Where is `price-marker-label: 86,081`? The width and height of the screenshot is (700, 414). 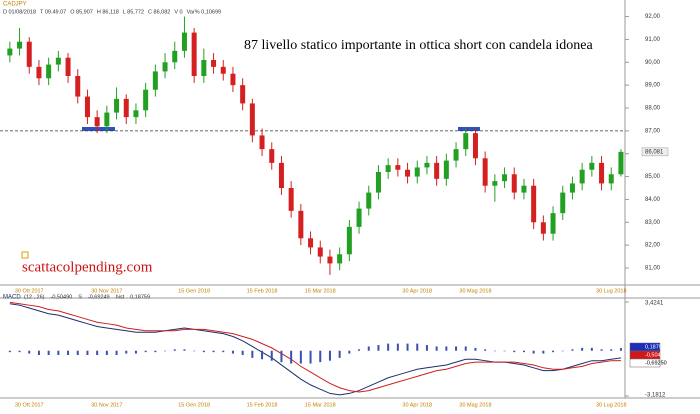 price-marker-label: 86,081 is located at coordinates (654, 152).